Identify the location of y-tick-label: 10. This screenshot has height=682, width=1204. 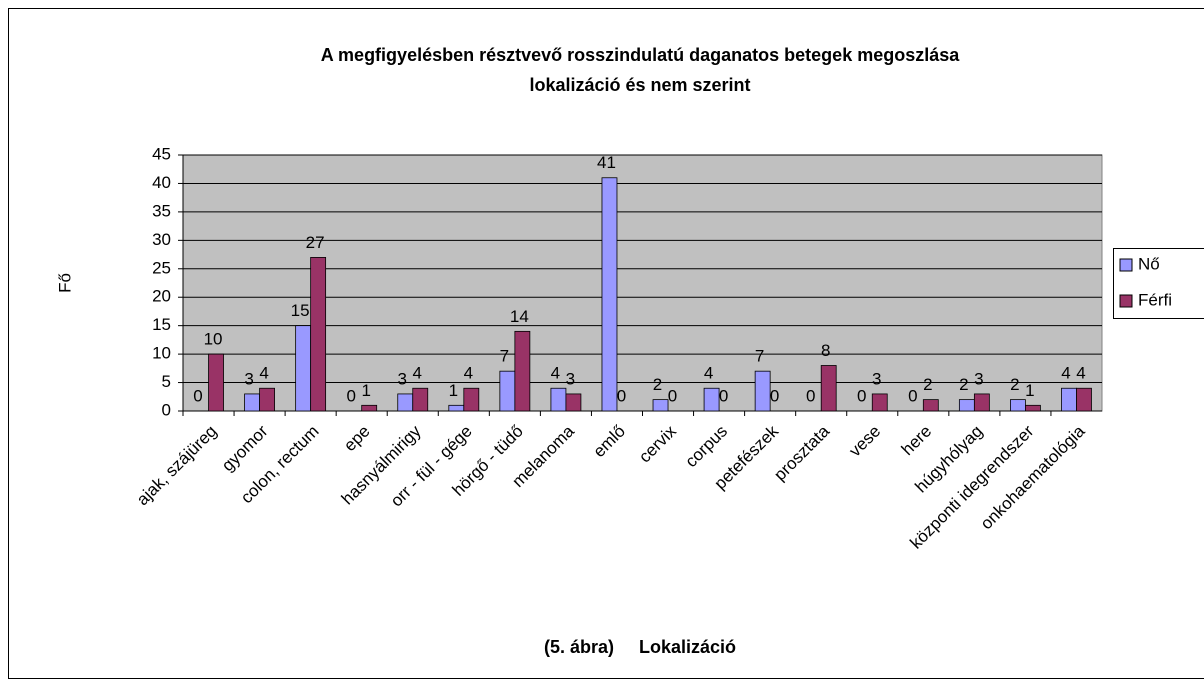
(161, 353).